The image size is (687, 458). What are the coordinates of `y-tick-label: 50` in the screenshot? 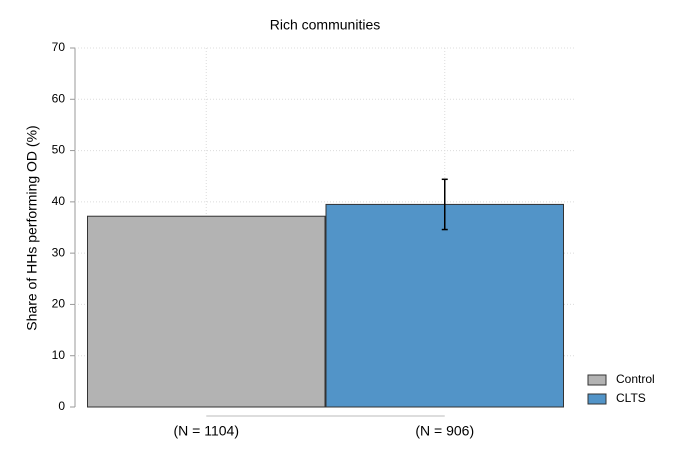 It's located at (59, 150).